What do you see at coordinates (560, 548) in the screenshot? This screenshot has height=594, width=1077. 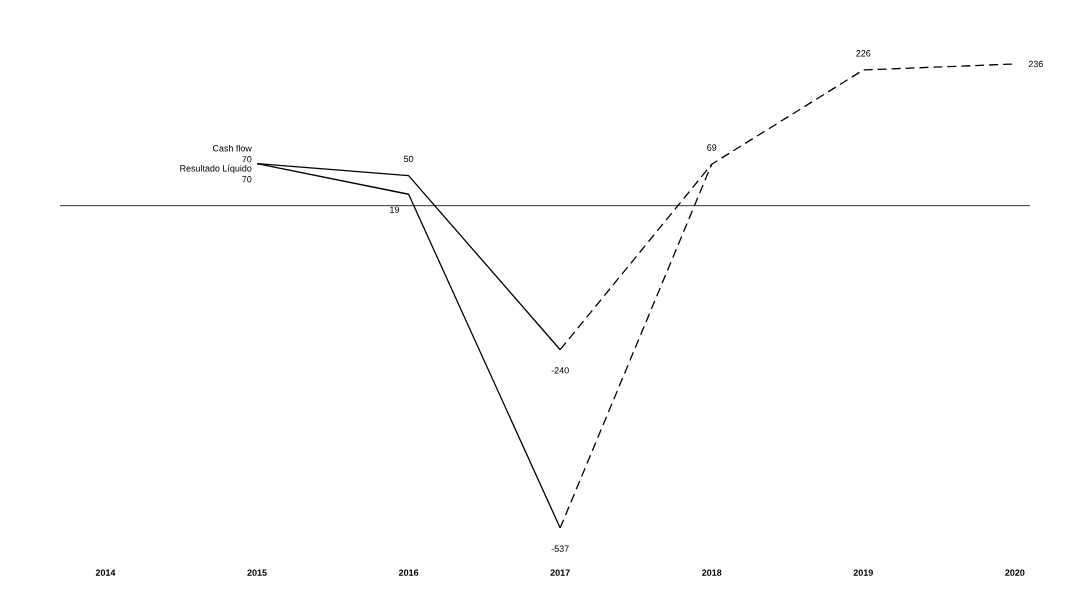 I see `data-label: -537` at bounding box center [560, 548].